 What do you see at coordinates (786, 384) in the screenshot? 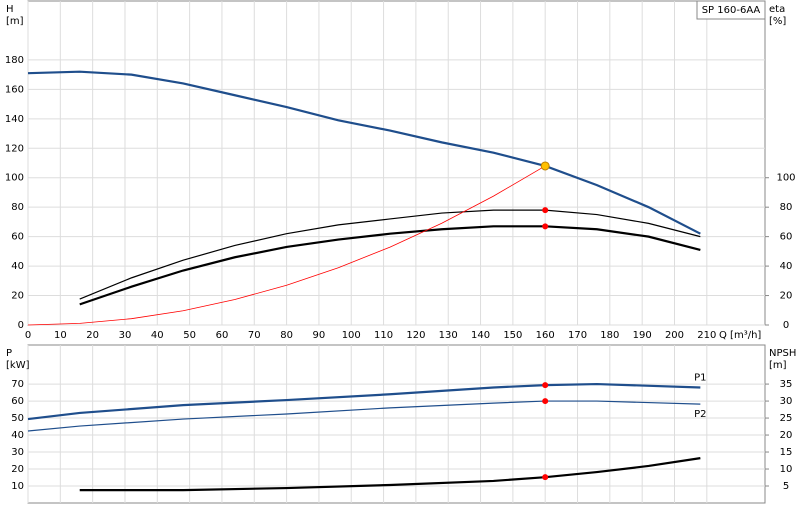
I see `y2-tick-label: 35` at bounding box center [786, 384].